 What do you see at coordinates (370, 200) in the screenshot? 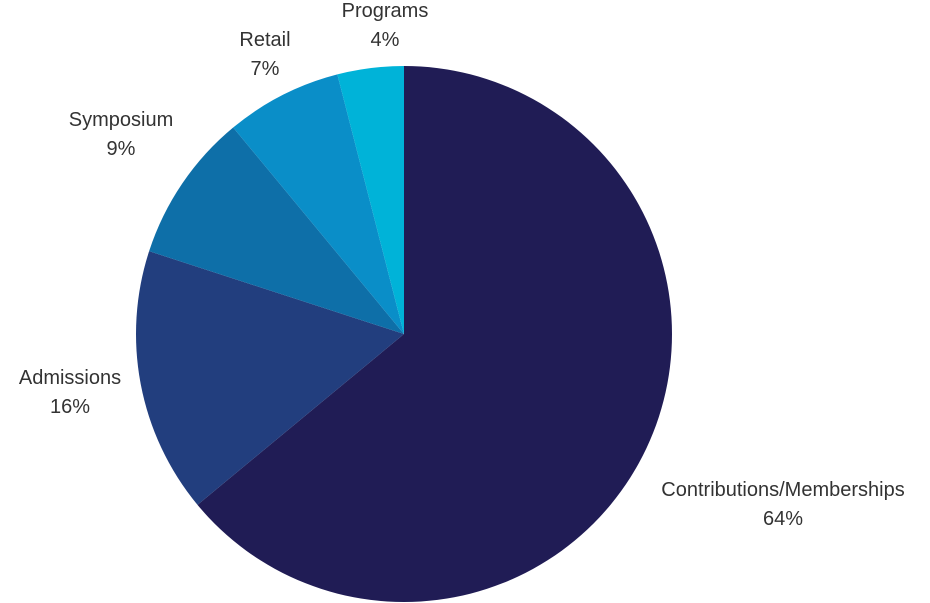
I see `pie-slice-programs` at bounding box center [370, 200].